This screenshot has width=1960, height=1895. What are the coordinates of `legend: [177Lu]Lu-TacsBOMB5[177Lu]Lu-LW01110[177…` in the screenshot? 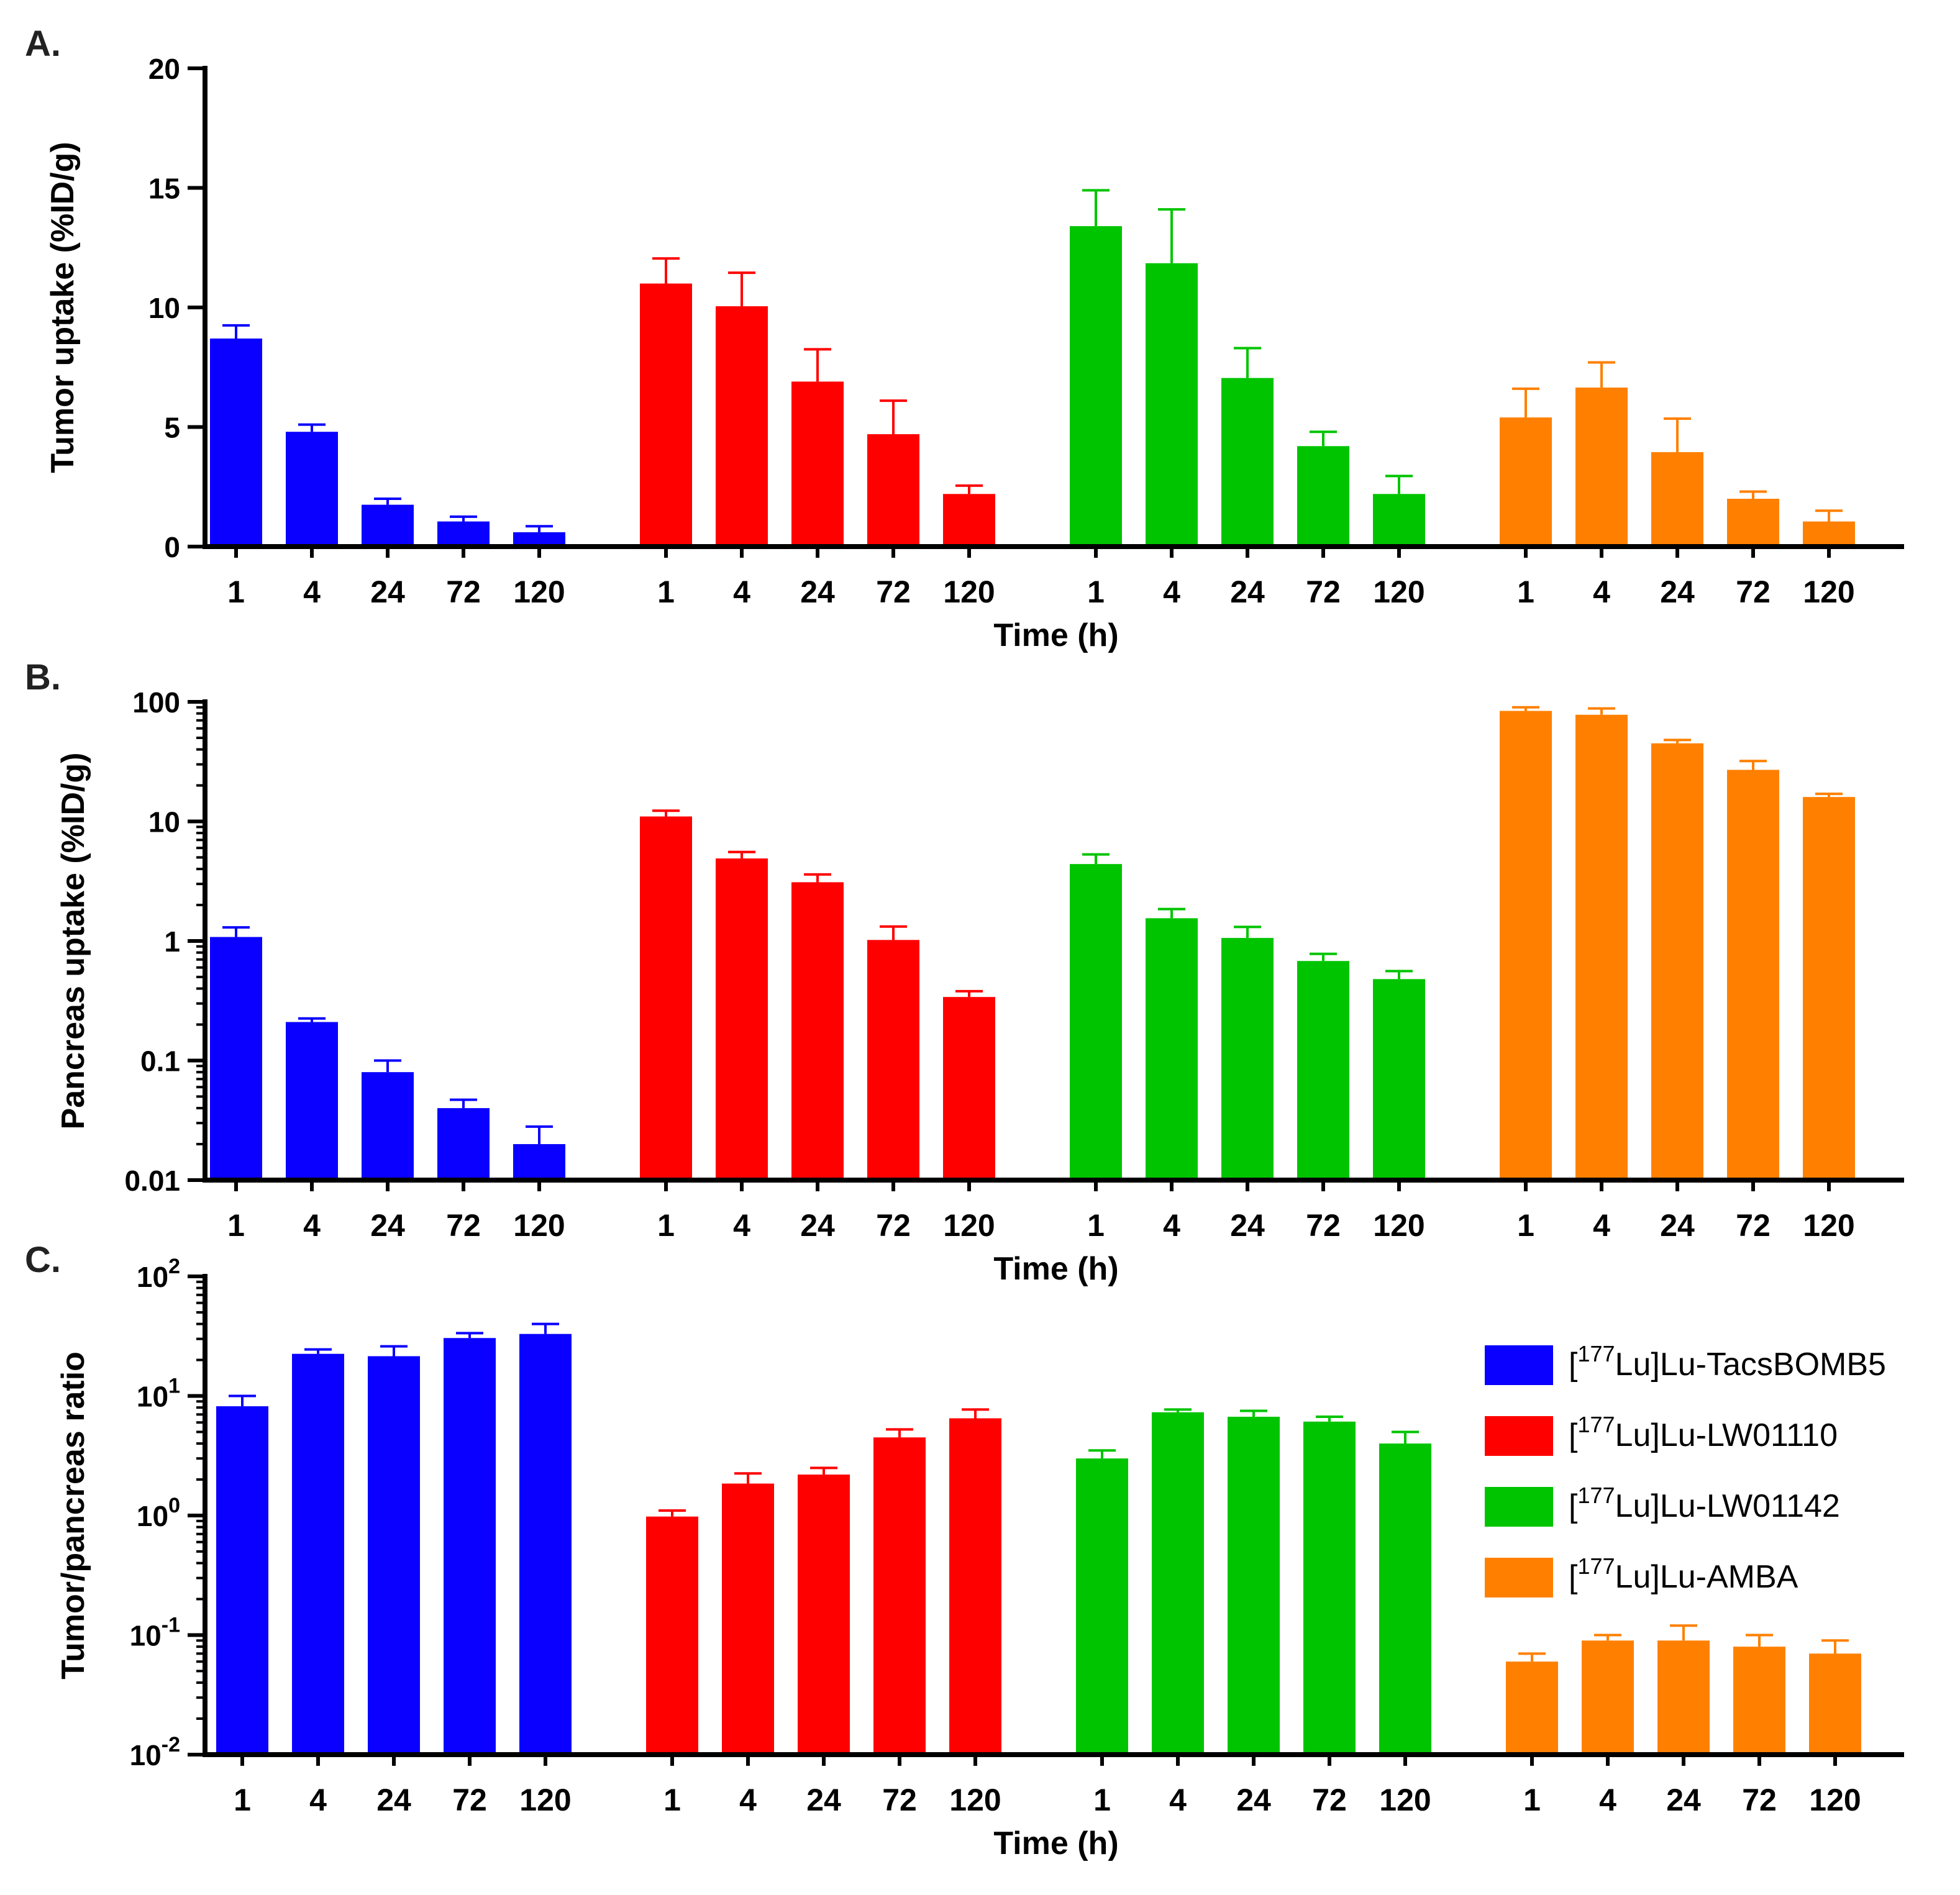 It's located at (1685, 1469).